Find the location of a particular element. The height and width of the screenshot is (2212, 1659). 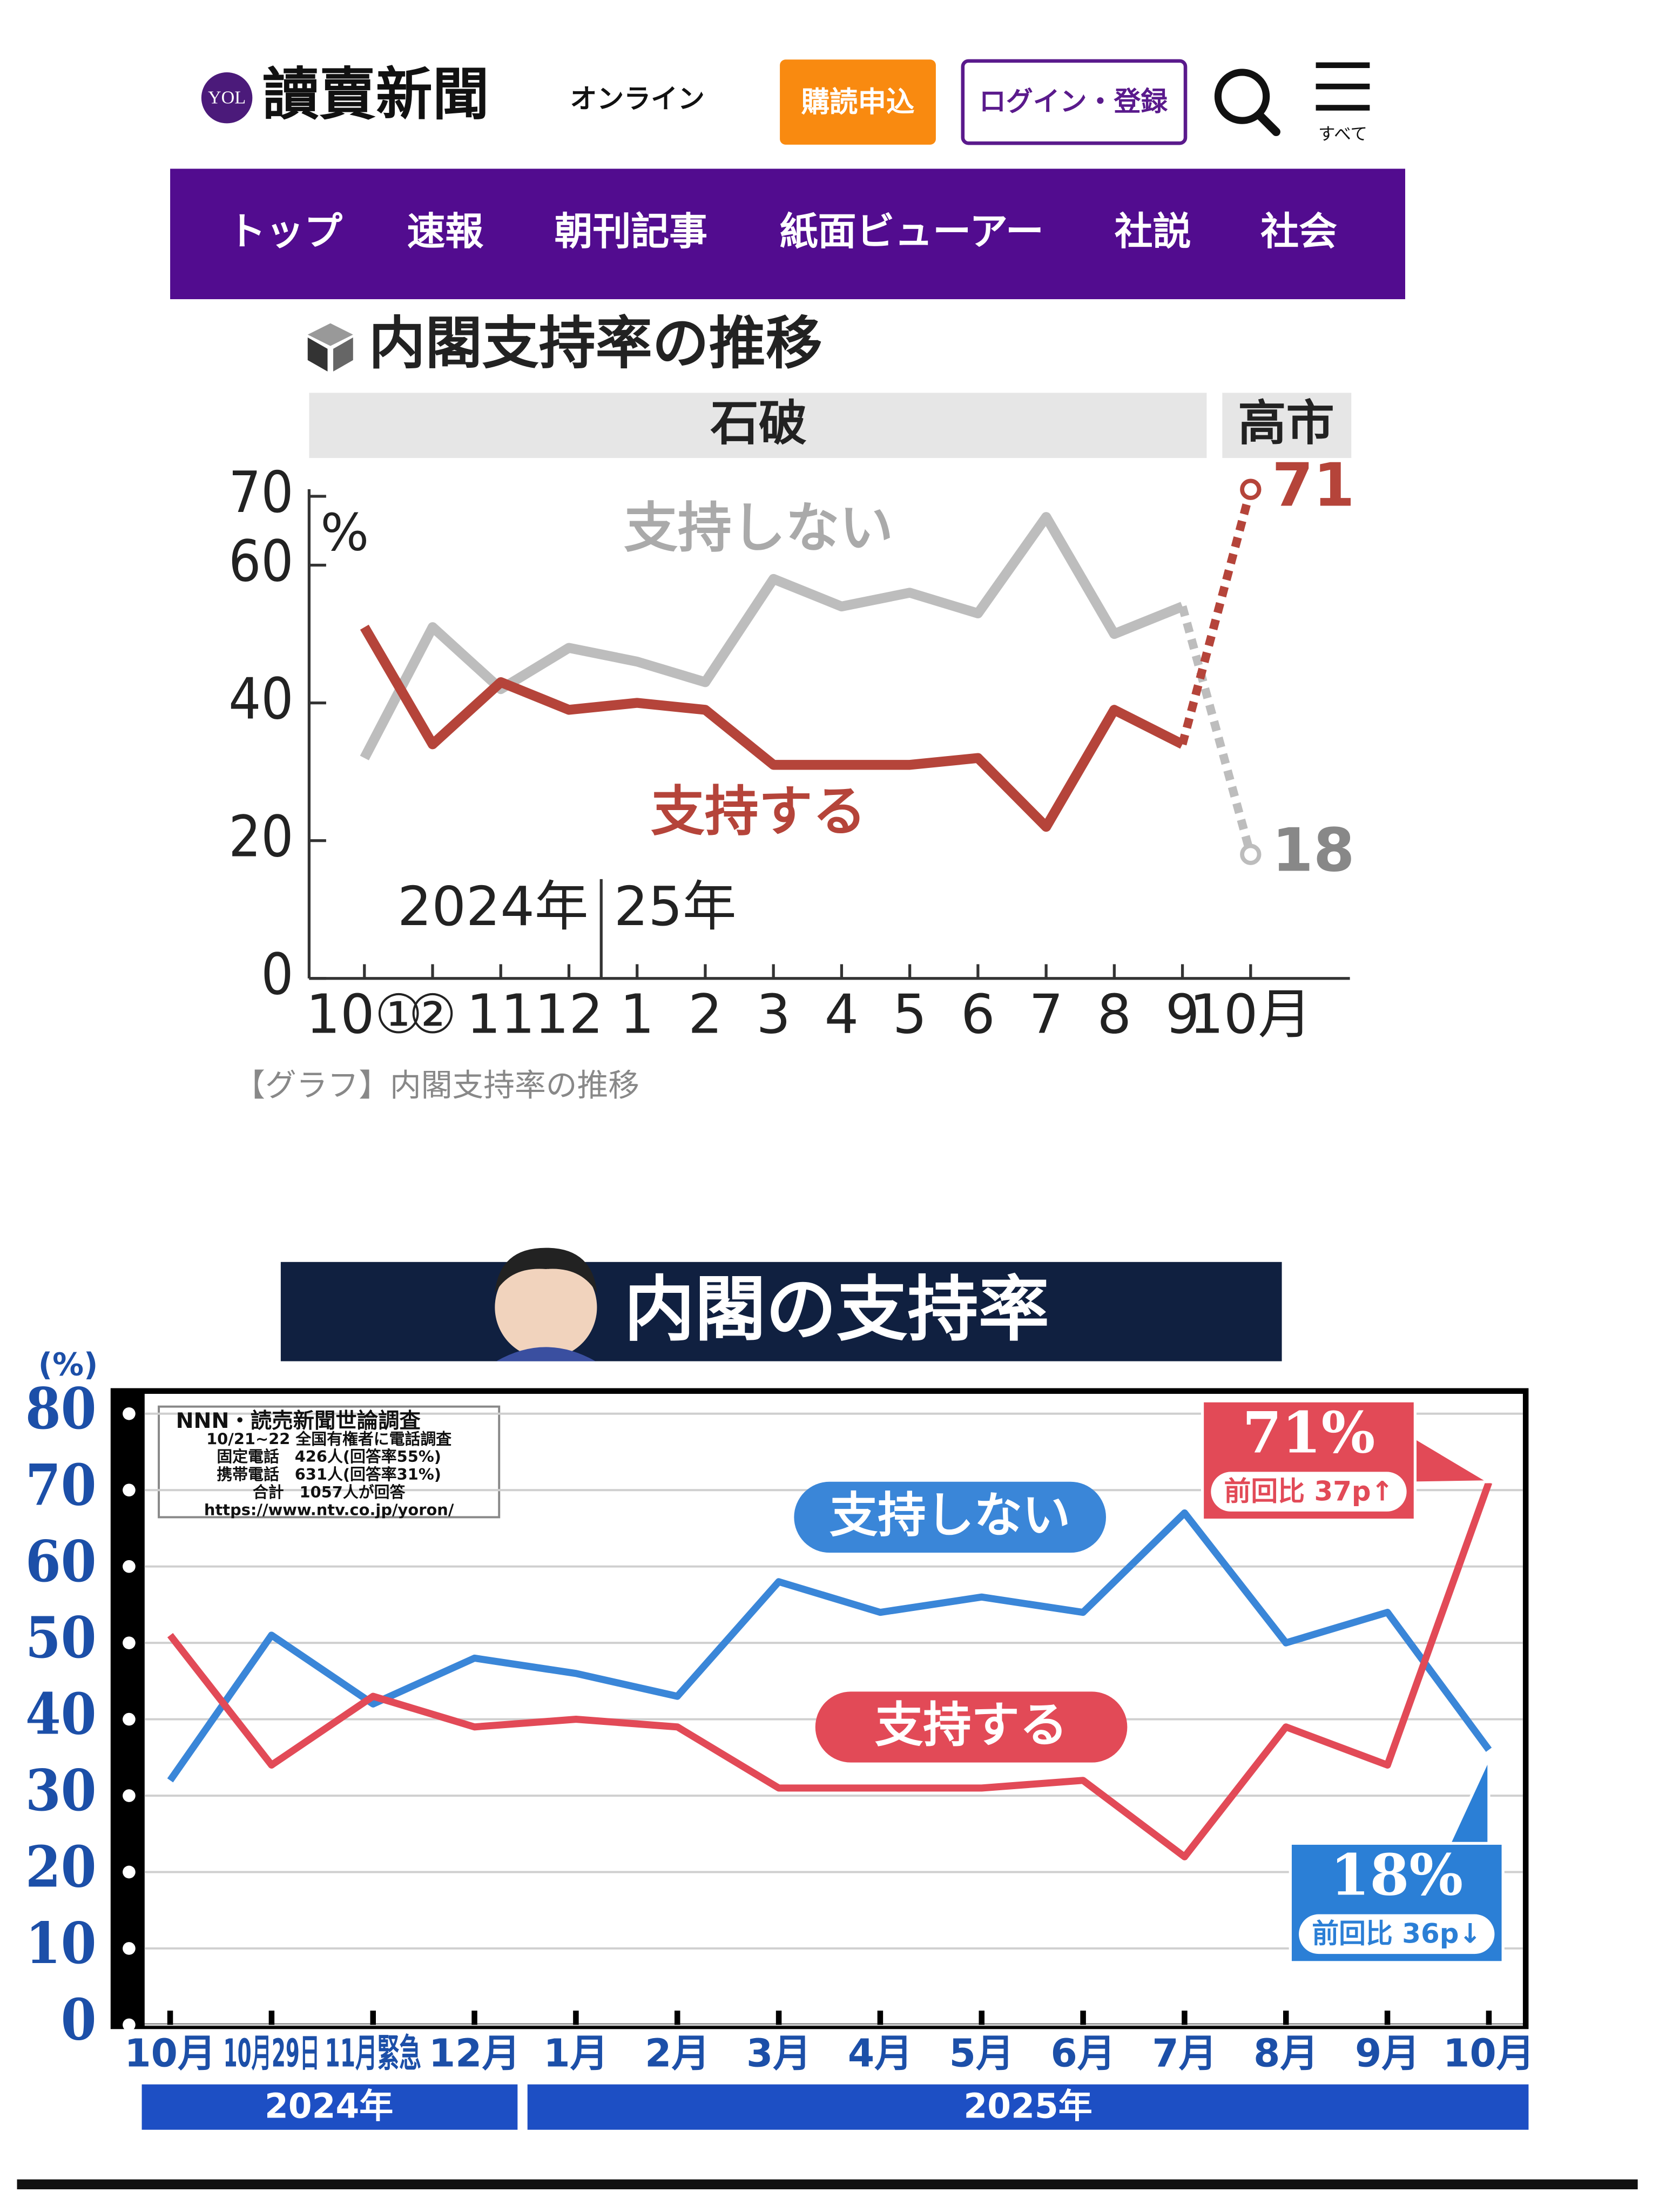

nav-item: 社説 is located at coordinates (1153, 231).